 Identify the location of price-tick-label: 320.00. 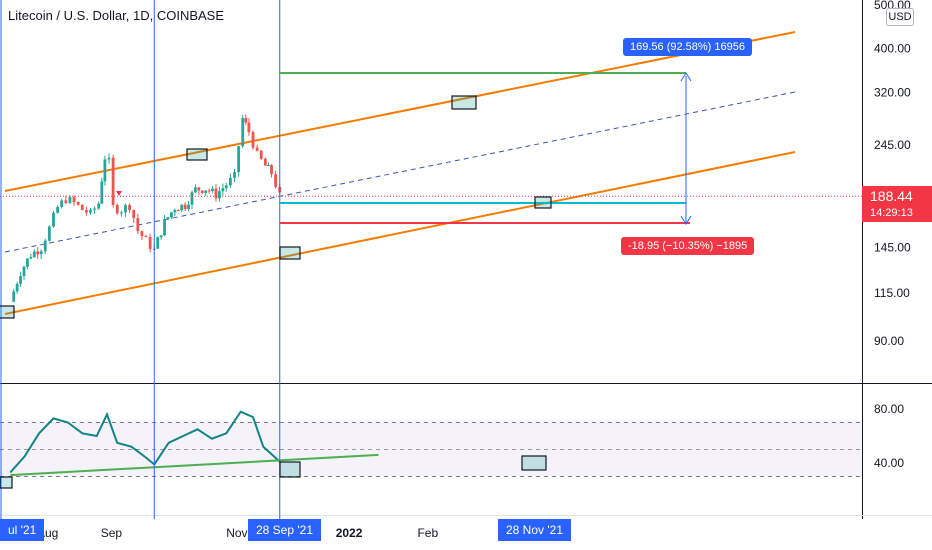
(892, 92).